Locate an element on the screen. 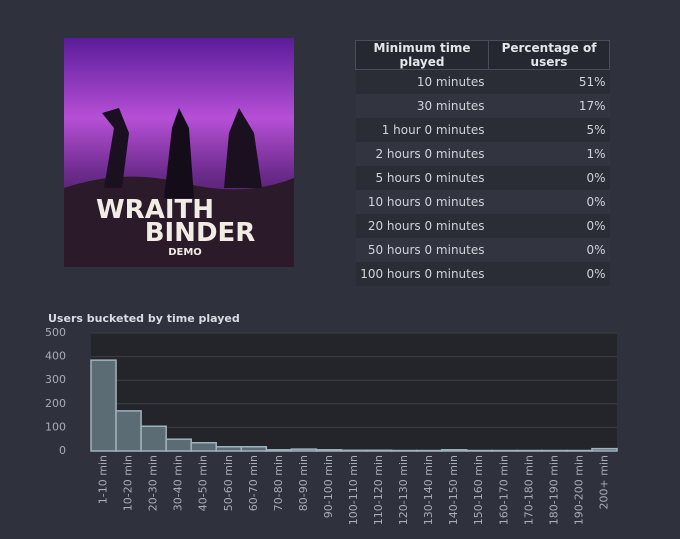 The height and width of the screenshot is (539, 680). x-tick-label: 130-140 min is located at coordinates (428, 490).